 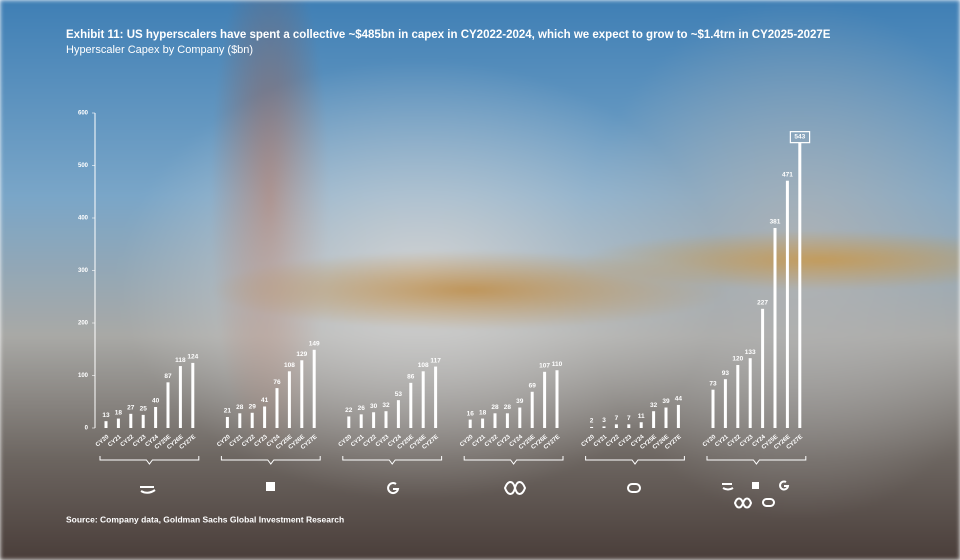 What do you see at coordinates (156, 401) in the screenshot?
I see `value-label: 40` at bounding box center [156, 401].